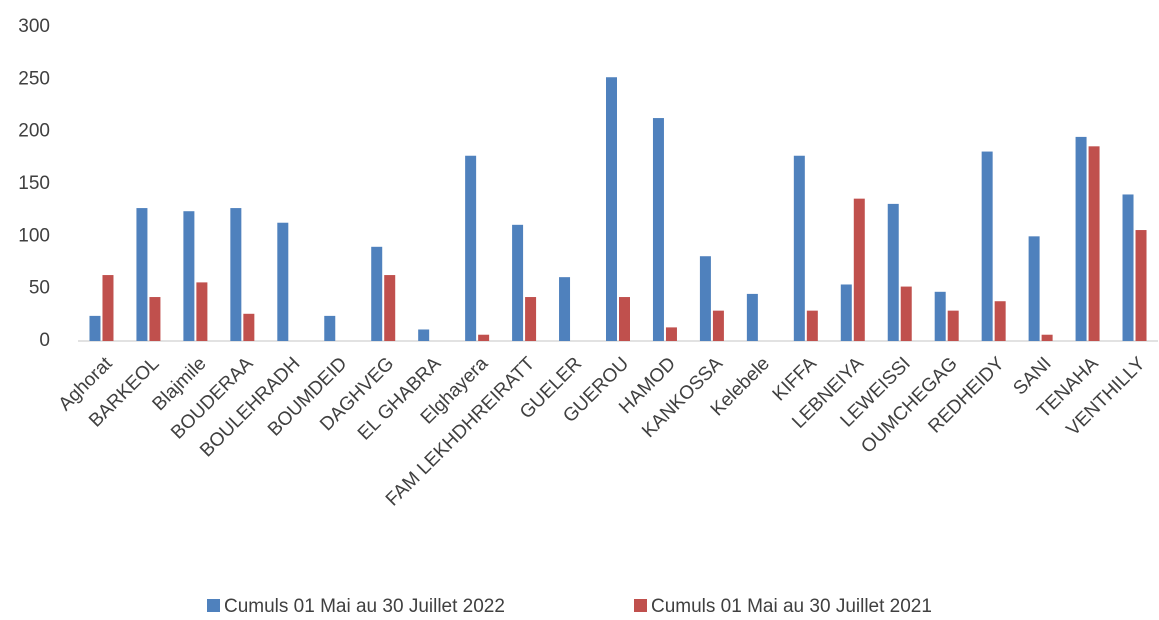 The height and width of the screenshot is (620, 1159). What do you see at coordinates (34, 26) in the screenshot?
I see `y-tick-label: 300` at bounding box center [34, 26].